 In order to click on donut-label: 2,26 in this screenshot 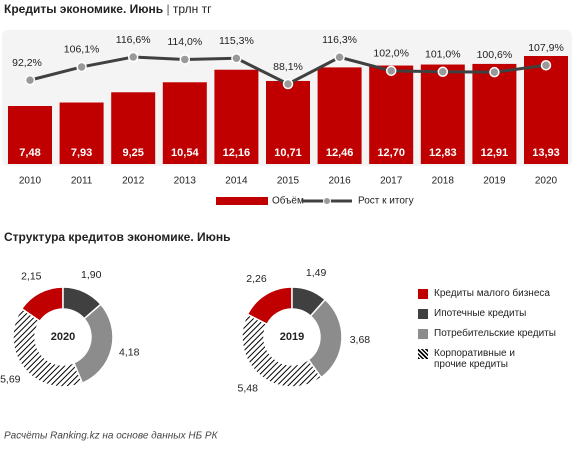, I will do `click(256, 279)`.